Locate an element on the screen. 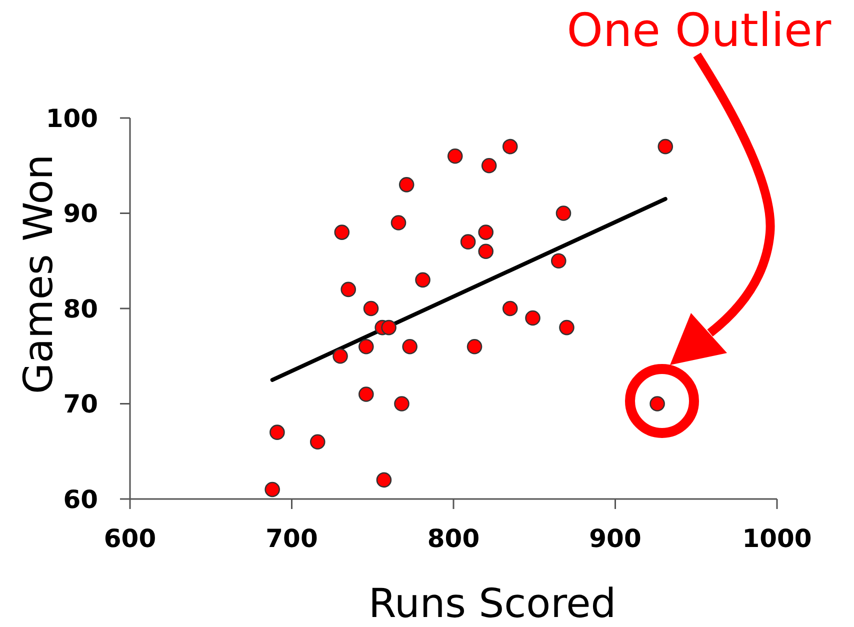 This screenshot has width=854, height=627. y-tick-label: 90 is located at coordinates (80, 213).